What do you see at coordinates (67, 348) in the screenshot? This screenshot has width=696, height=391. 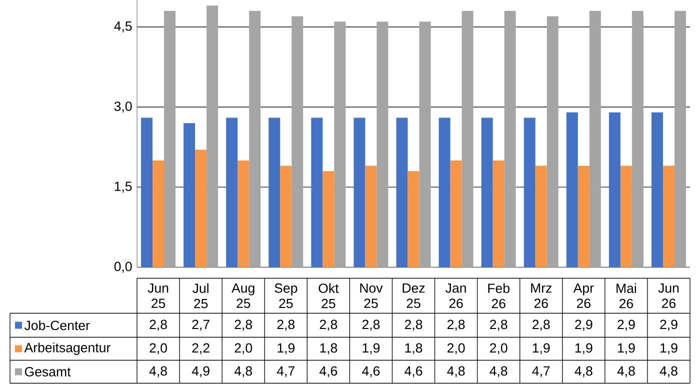 I see `legend-label: Arbeitsagentur` at bounding box center [67, 348].